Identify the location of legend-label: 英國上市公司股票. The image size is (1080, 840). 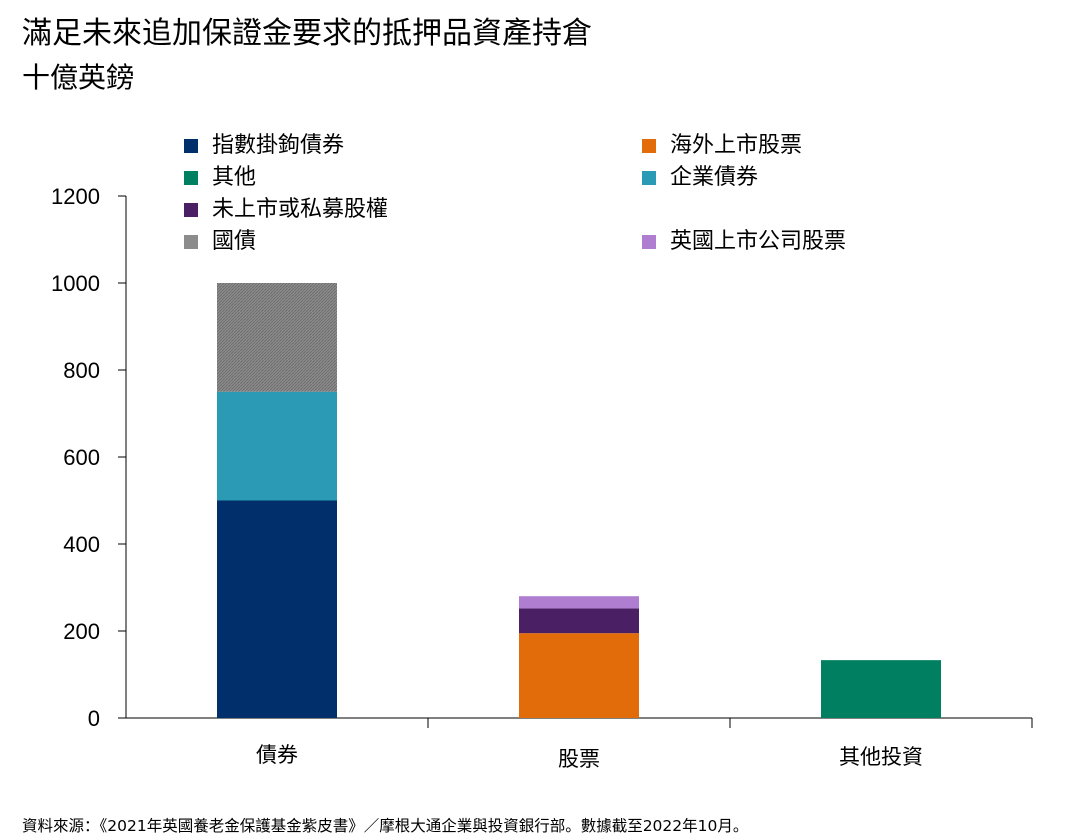
(758, 241).